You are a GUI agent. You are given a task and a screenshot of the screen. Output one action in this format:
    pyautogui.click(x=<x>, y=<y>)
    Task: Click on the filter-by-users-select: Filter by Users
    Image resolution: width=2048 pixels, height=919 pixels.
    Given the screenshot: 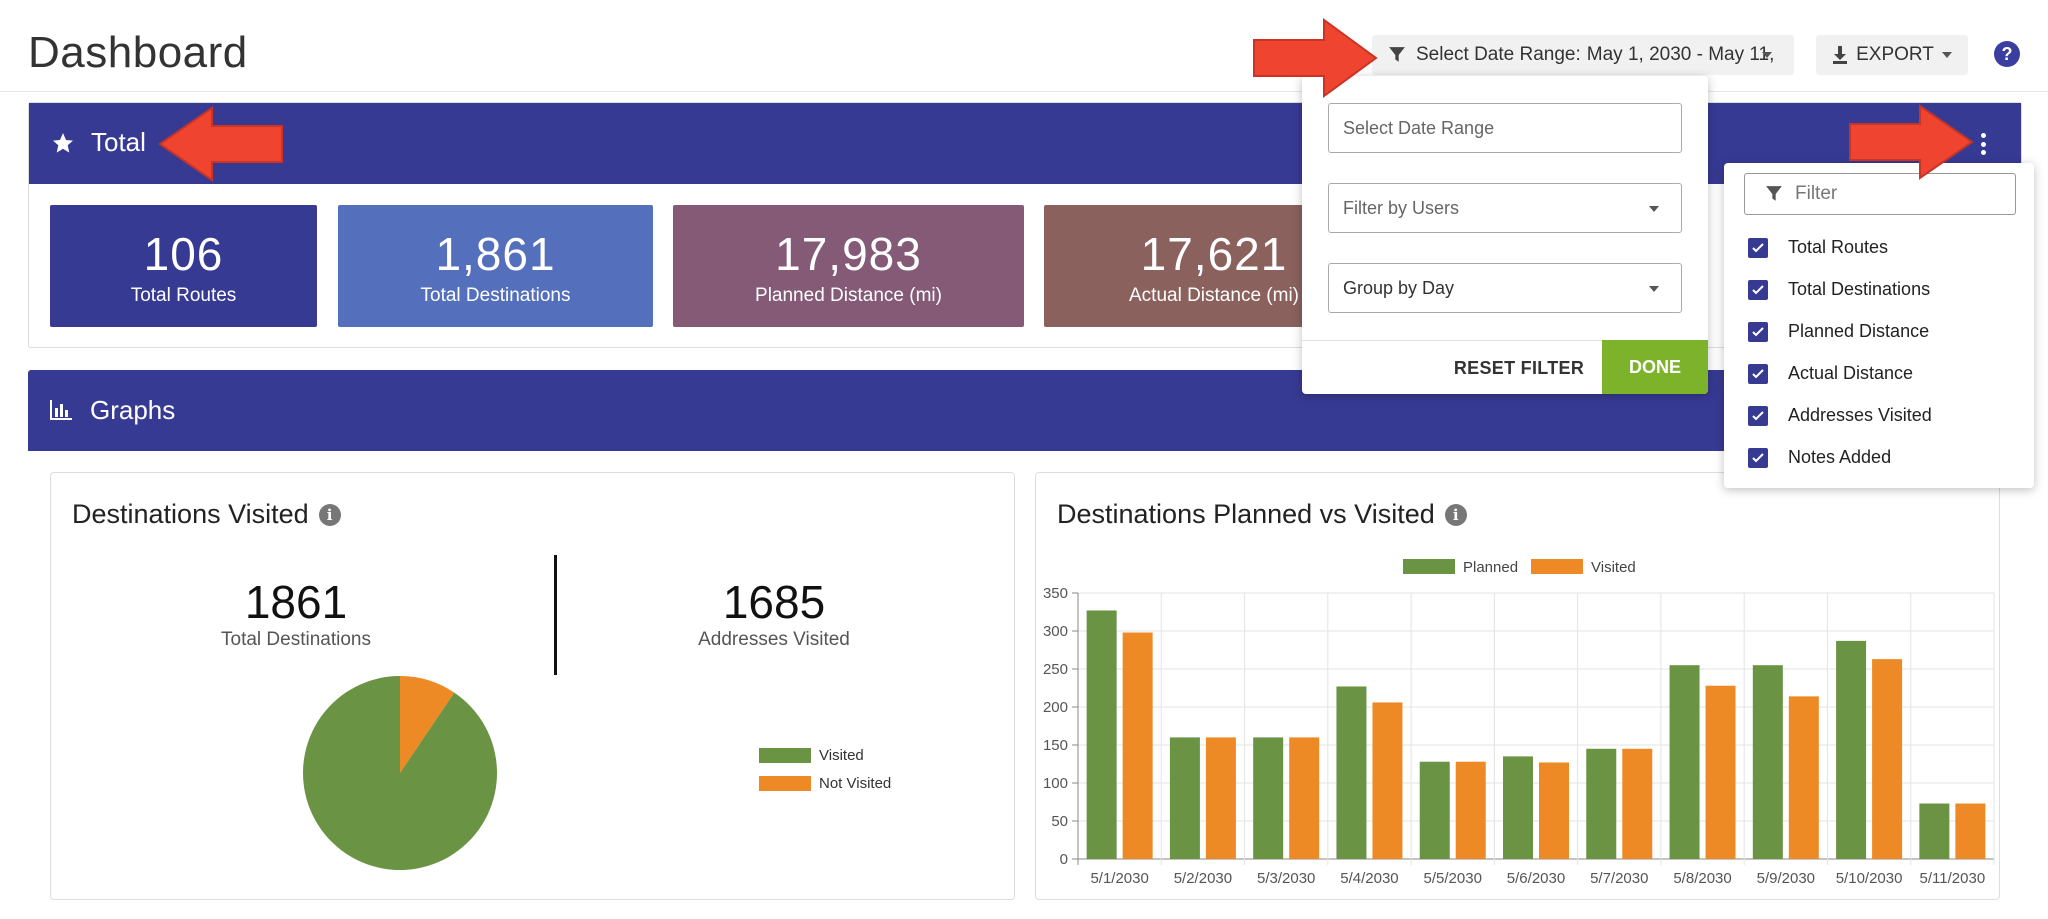 What is the action you would take?
    pyautogui.click(x=1505, y=208)
    